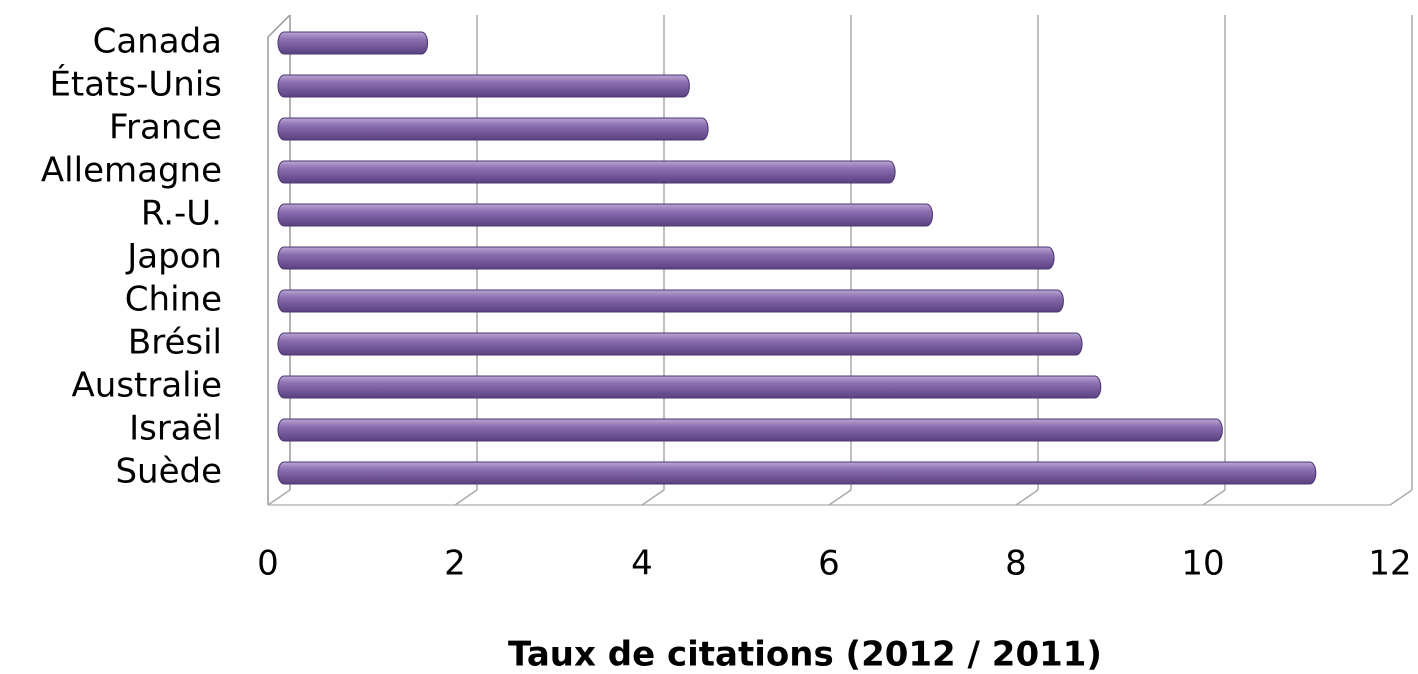 This screenshot has width=1418, height=674. What do you see at coordinates (131, 171) in the screenshot?
I see `y-tick-label: Allemagne` at bounding box center [131, 171].